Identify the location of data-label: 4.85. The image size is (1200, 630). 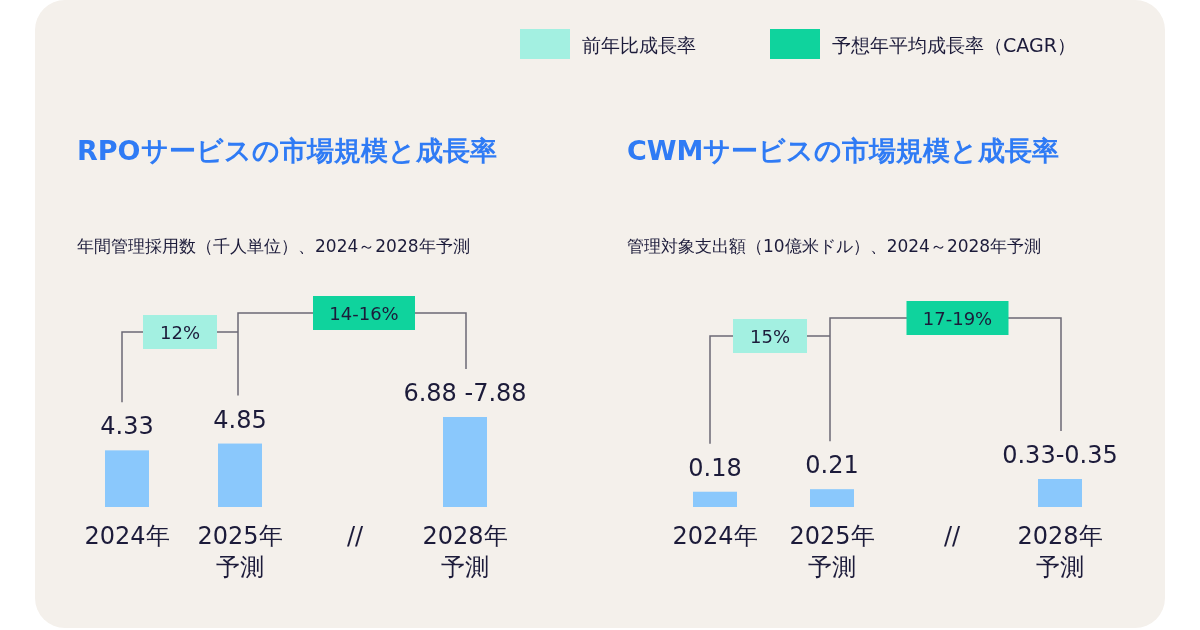
(240, 419).